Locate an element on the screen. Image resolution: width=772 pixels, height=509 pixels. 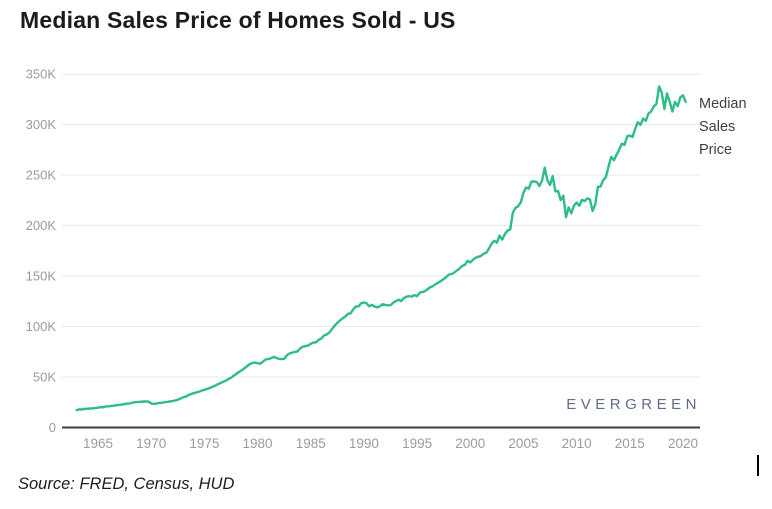
series-legend: Median Sales Price is located at coordinates (723, 127).